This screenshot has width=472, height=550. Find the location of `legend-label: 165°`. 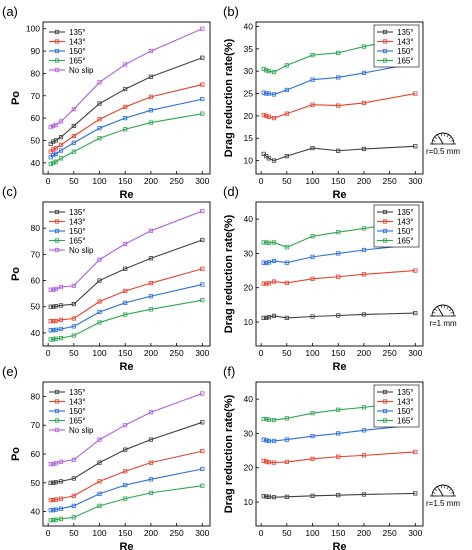

legend-label: 165° is located at coordinates (77, 421).